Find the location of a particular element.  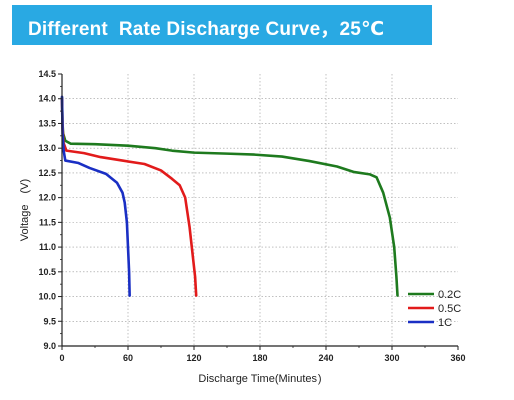

y-tick-label: 10.5 is located at coordinates (47, 272).